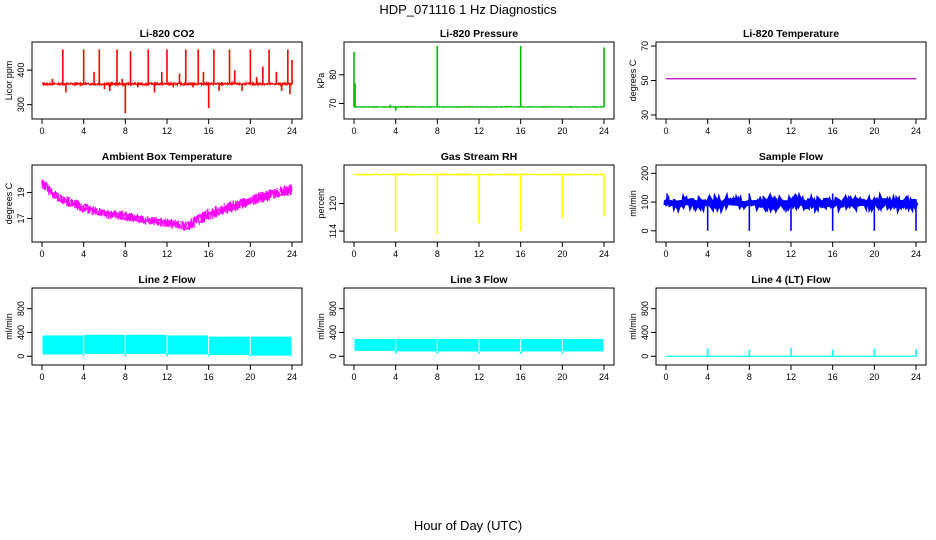 This screenshot has width=936, height=540. I want to click on chart-svg: Li-820 CO2 Licor ppm 0 4 8 12 16 20 24 300 400, so click(153, 82).